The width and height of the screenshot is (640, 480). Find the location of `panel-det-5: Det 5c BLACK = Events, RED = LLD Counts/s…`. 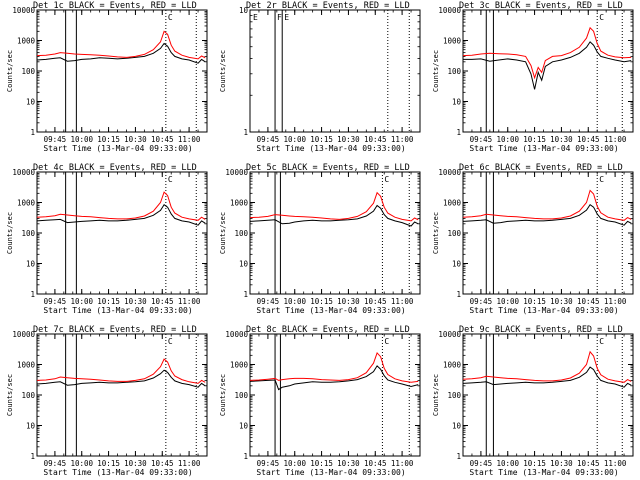

panel-det-5: Det 5c BLACK = Events, RED = LLD Counts/s… is located at coordinates (320, 239).